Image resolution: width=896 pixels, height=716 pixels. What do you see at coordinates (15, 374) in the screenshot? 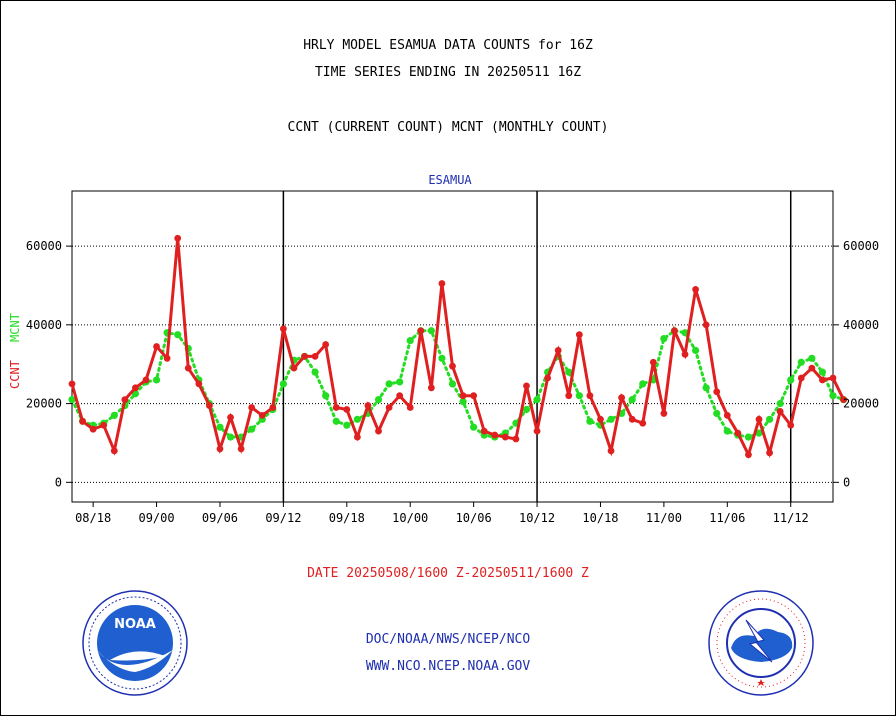
I see `ylabel-ccnt: CCNT` at bounding box center [15, 374].